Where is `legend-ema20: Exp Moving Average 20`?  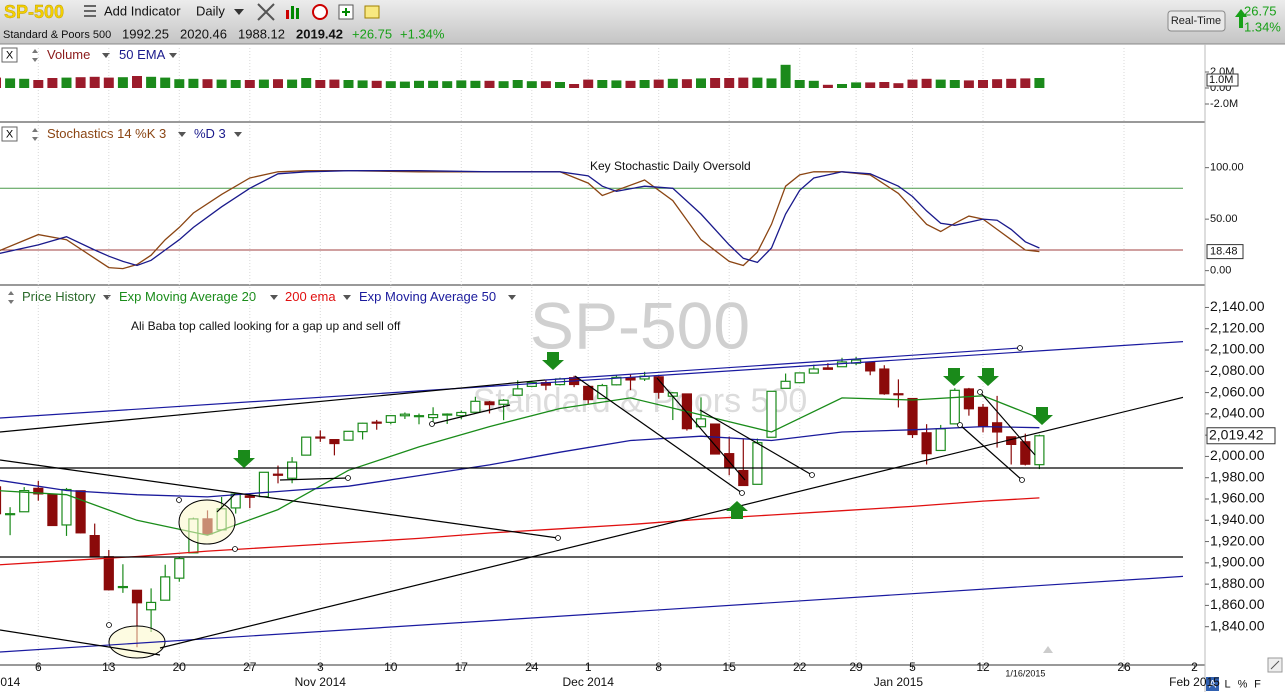 legend-ema20: Exp Moving Average 20 is located at coordinates (187, 296).